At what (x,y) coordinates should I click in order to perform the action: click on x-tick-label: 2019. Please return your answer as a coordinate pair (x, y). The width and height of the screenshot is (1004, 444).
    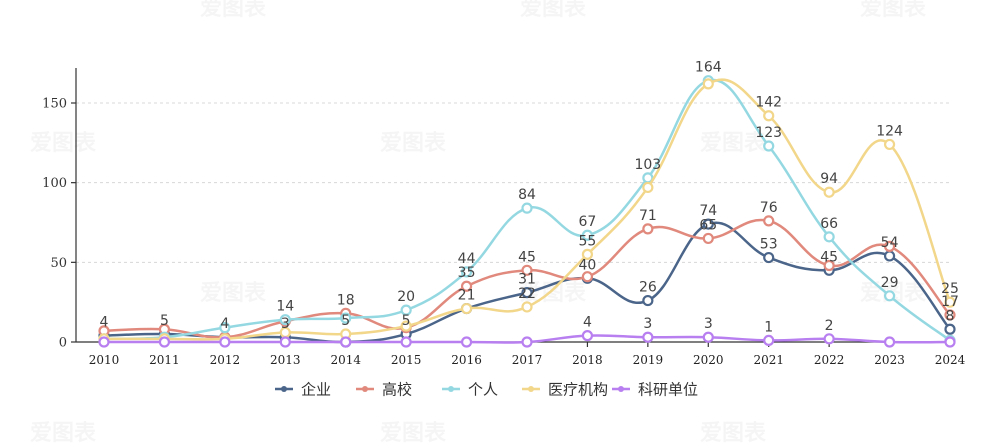
    Looking at the image, I should click on (648, 360).